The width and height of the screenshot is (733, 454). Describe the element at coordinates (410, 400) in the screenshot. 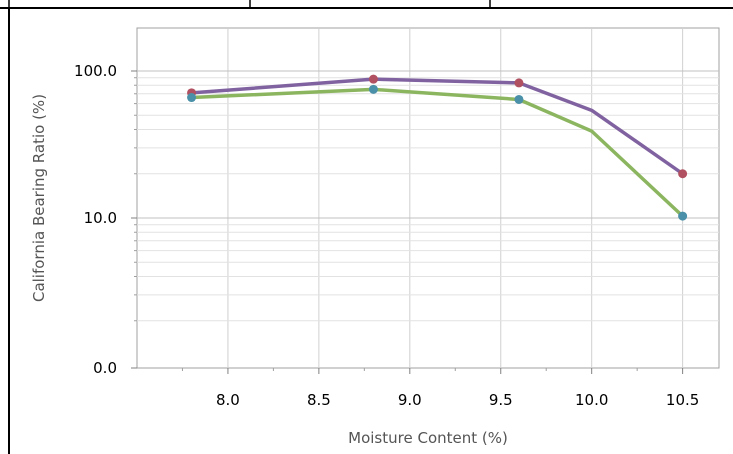

I see `x-tick-label: 9.0` at that location.